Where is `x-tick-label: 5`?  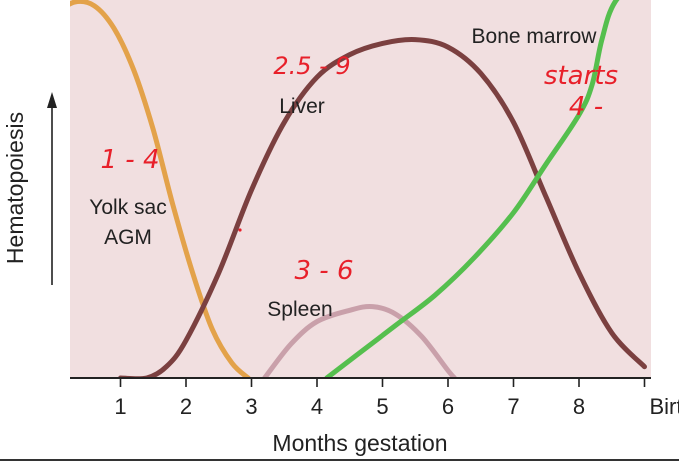 x-tick-label: 5 is located at coordinates (382, 406).